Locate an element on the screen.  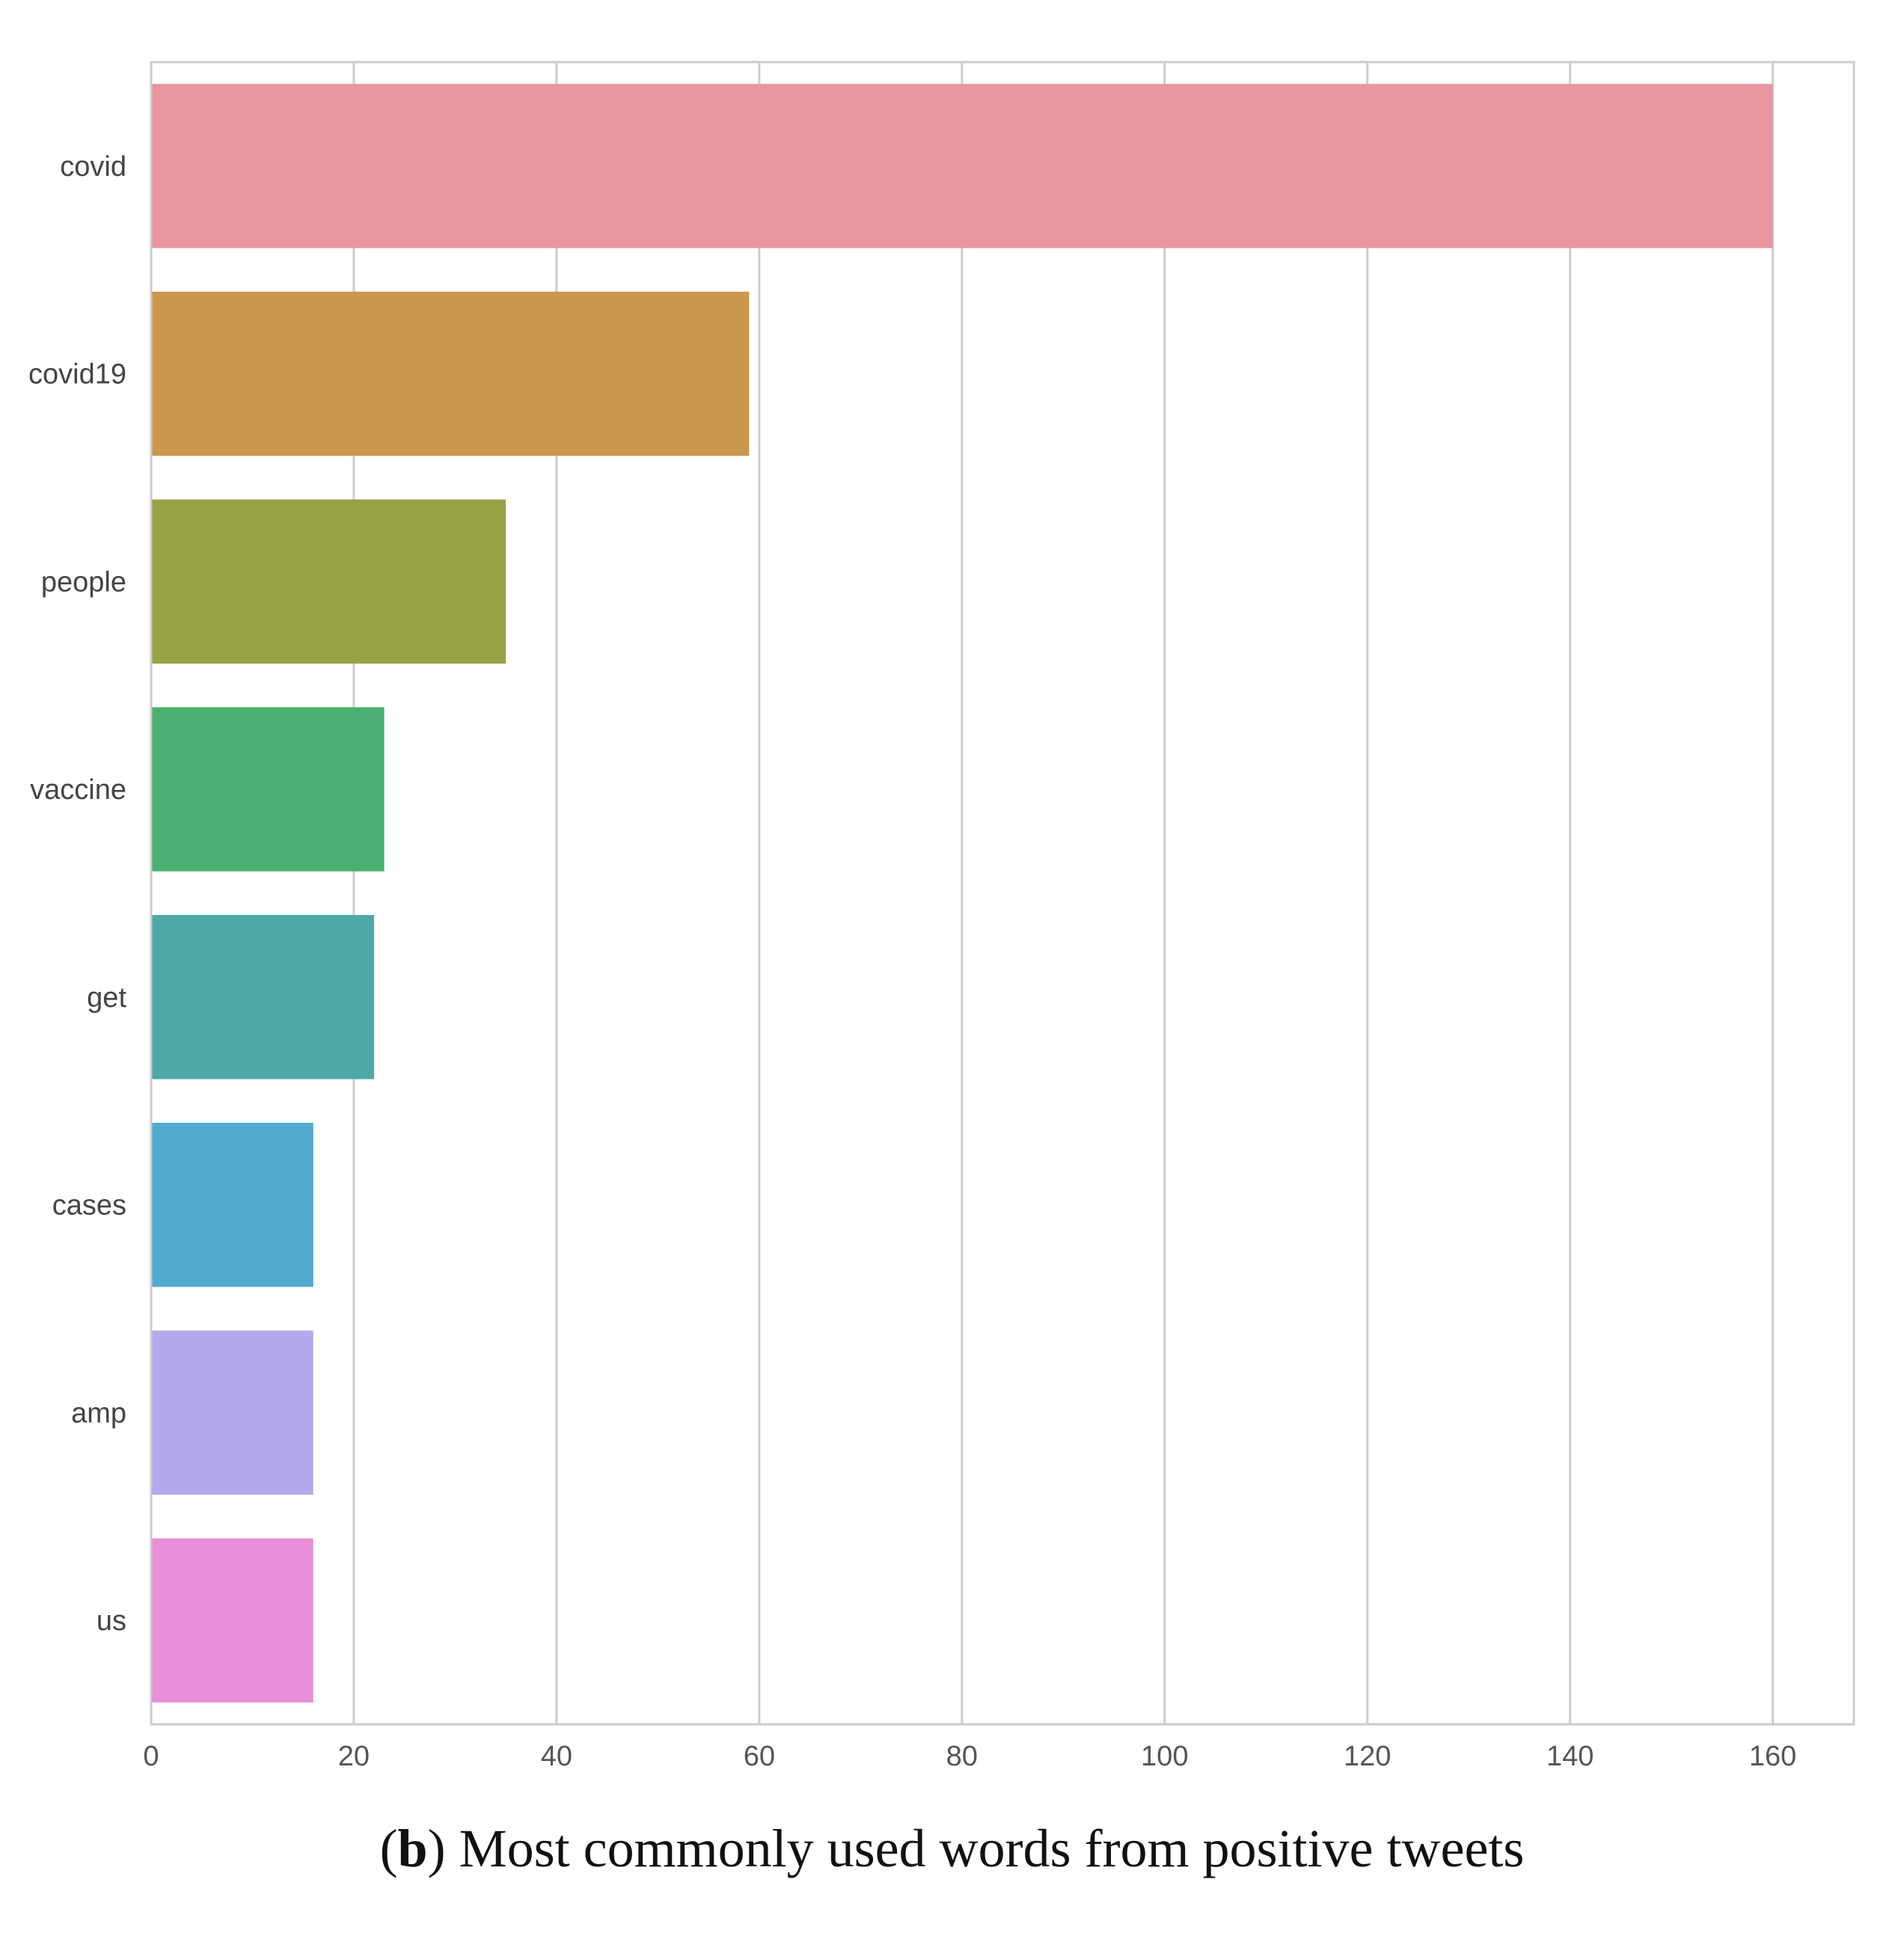
bar-people is located at coordinates (328, 581).